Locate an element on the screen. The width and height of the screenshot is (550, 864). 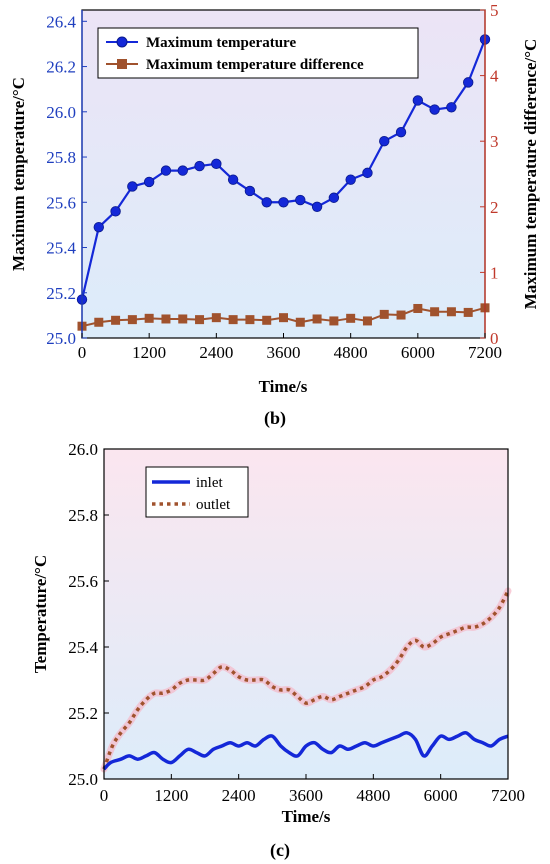
y-tick-label-right-b: 5 is located at coordinates (494, 10).